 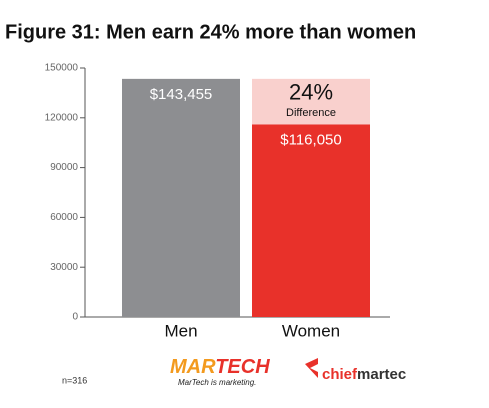 I want to click on difference-bar, so click(x=311, y=101).